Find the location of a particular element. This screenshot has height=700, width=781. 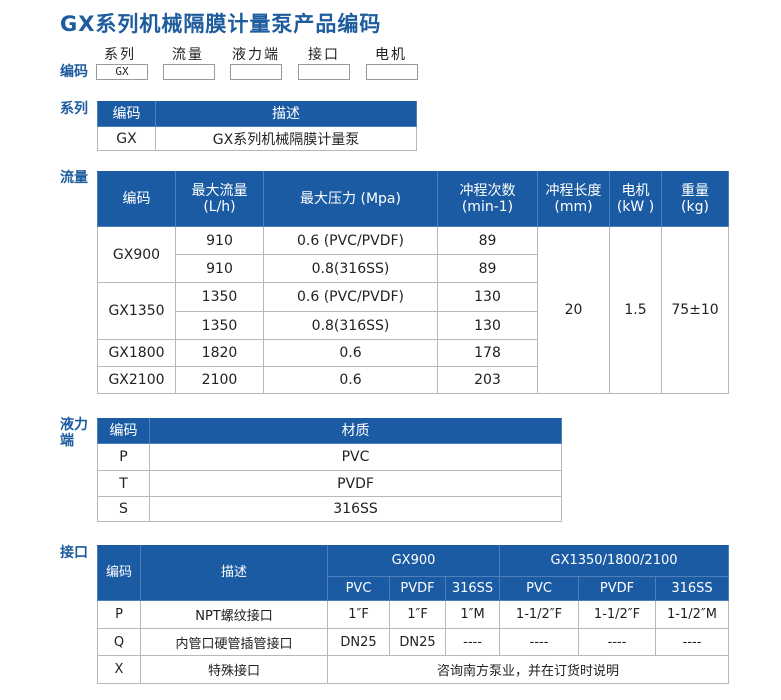

cell: GX is located at coordinates (126, 138).